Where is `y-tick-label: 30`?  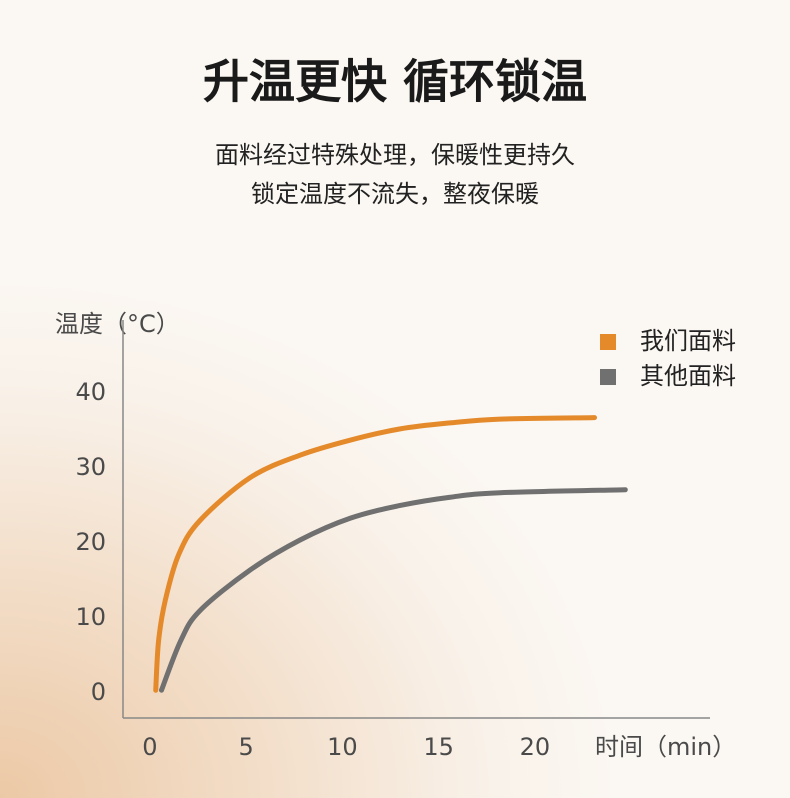
y-tick-label: 30 is located at coordinates (90, 467).